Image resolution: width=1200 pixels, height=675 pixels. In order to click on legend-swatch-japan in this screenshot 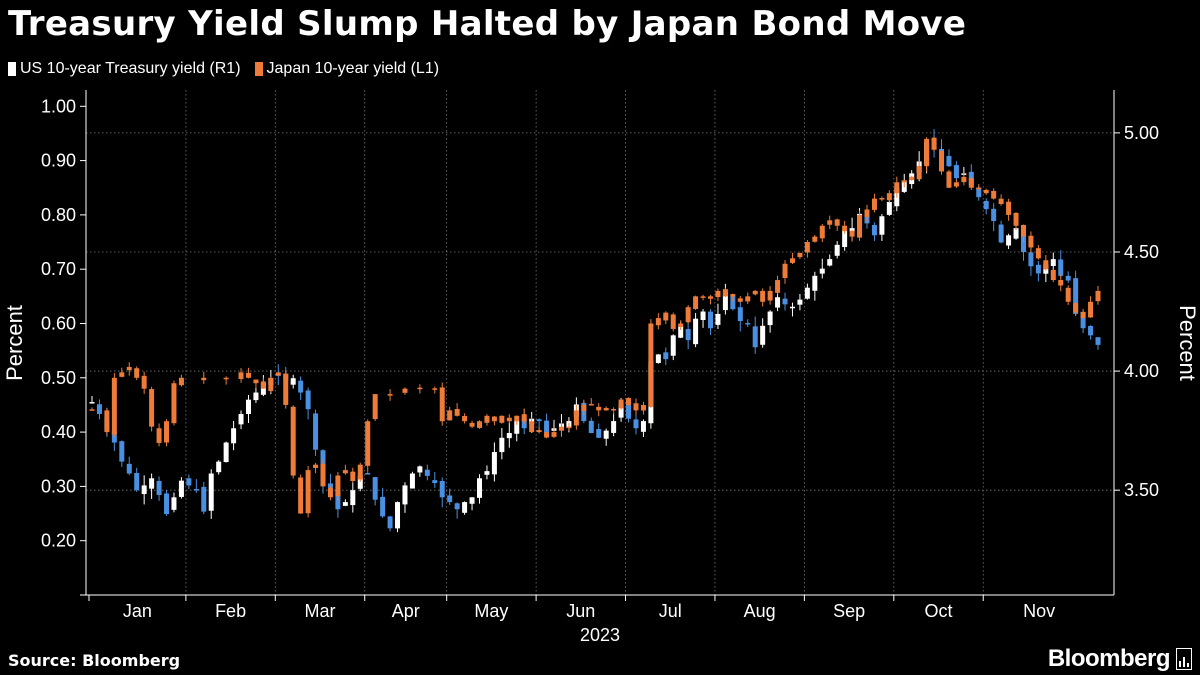, I will do `click(258, 69)`.